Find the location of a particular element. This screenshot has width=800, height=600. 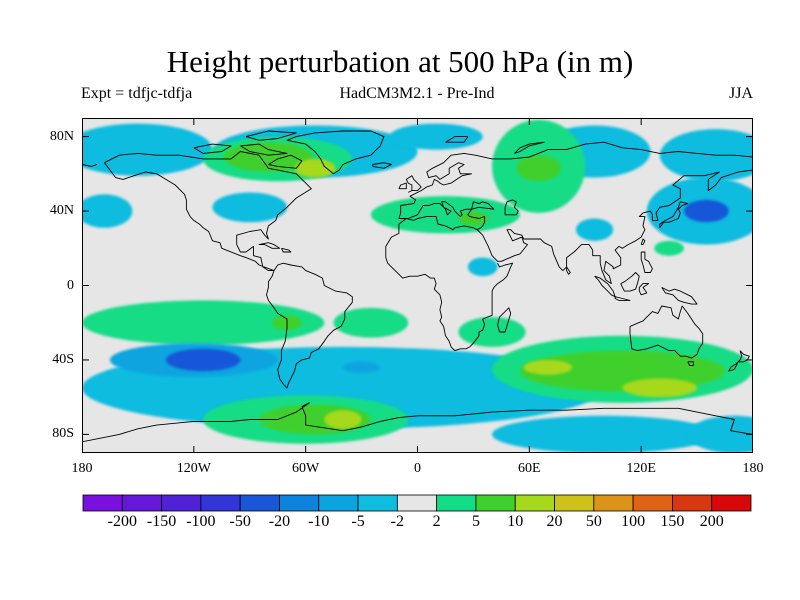

colorbar-label-7: -2 is located at coordinates (397, 521).